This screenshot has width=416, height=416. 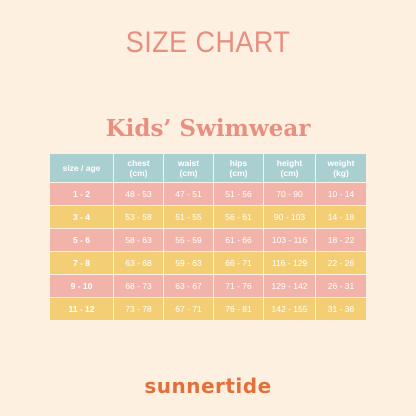 What do you see at coordinates (290, 193) in the screenshot?
I see `height-cell: 70 - 90` at bounding box center [290, 193].